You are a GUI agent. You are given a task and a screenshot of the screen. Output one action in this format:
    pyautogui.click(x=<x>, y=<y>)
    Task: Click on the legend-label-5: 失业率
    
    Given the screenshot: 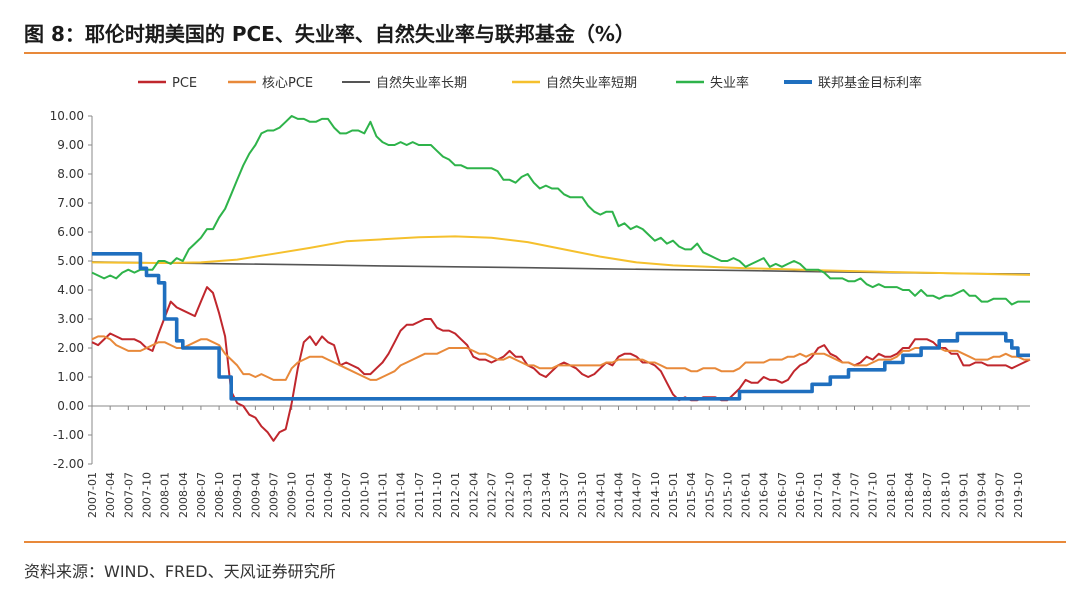 What is the action you would take?
    pyautogui.click(x=729, y=83)
    